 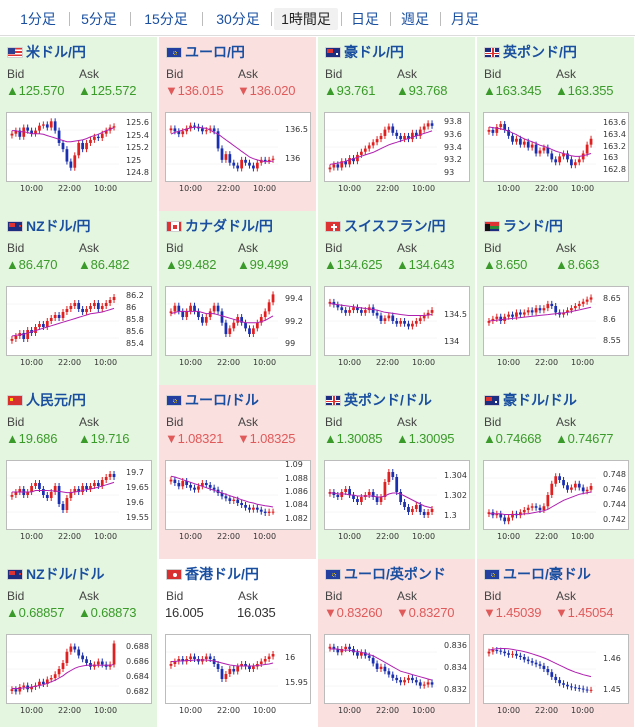 What do you see at coordinates (238, 321) in the screenshot?
I see `price-chart: 99.4 99.2 99` at bounding box center [238, 321].